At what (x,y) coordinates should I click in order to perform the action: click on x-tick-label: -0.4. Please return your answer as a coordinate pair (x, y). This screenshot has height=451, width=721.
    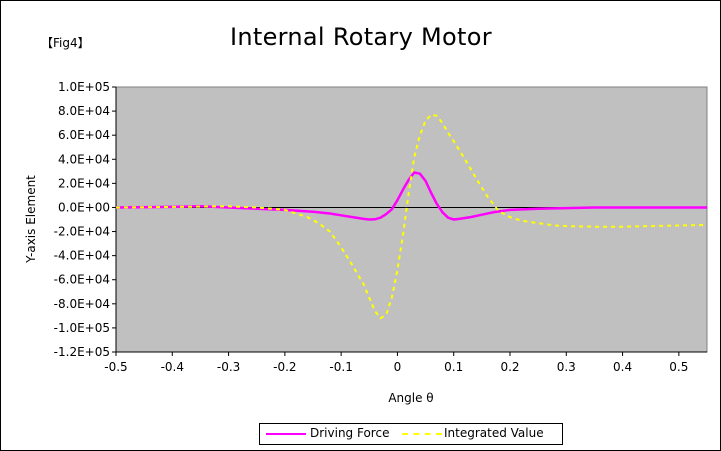
    Looking at the image, I should click on (172, 367).